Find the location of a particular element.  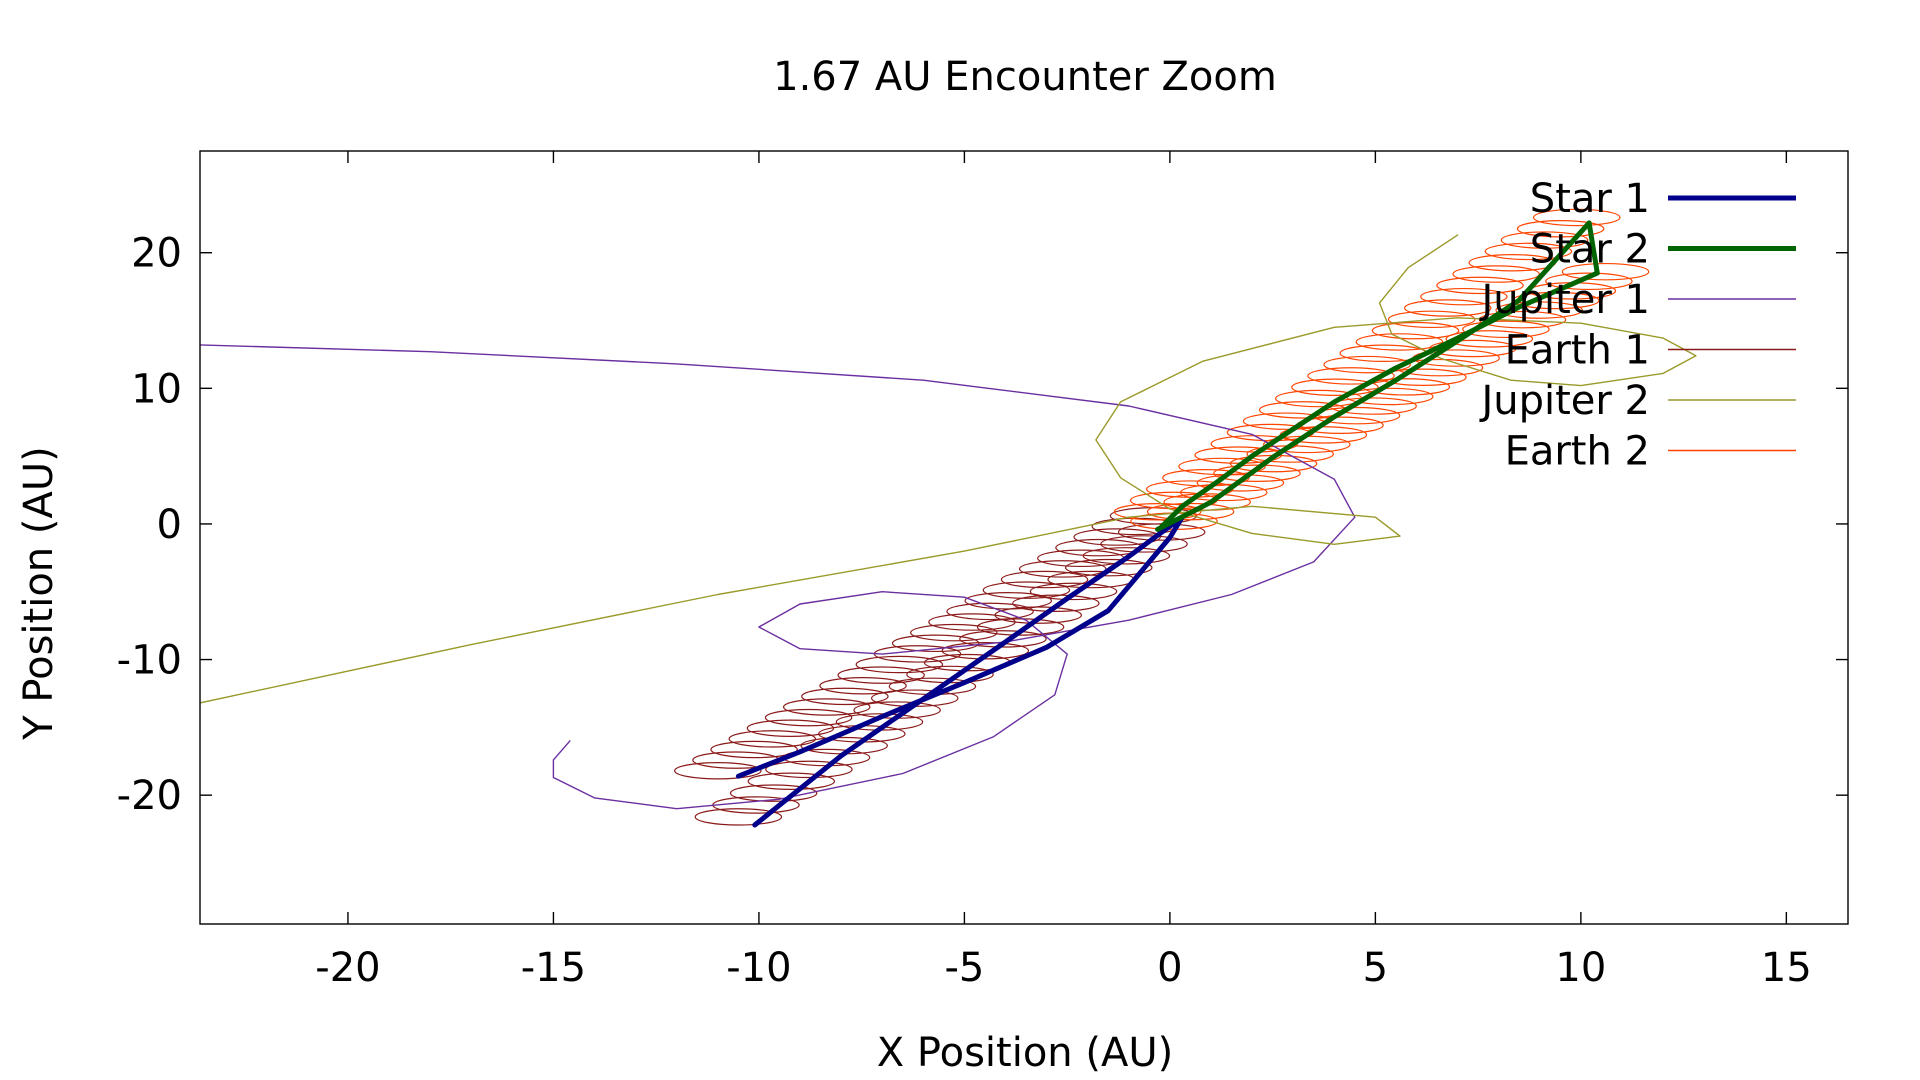

y-tick-label: 0 is located at coordinates (169, 525).